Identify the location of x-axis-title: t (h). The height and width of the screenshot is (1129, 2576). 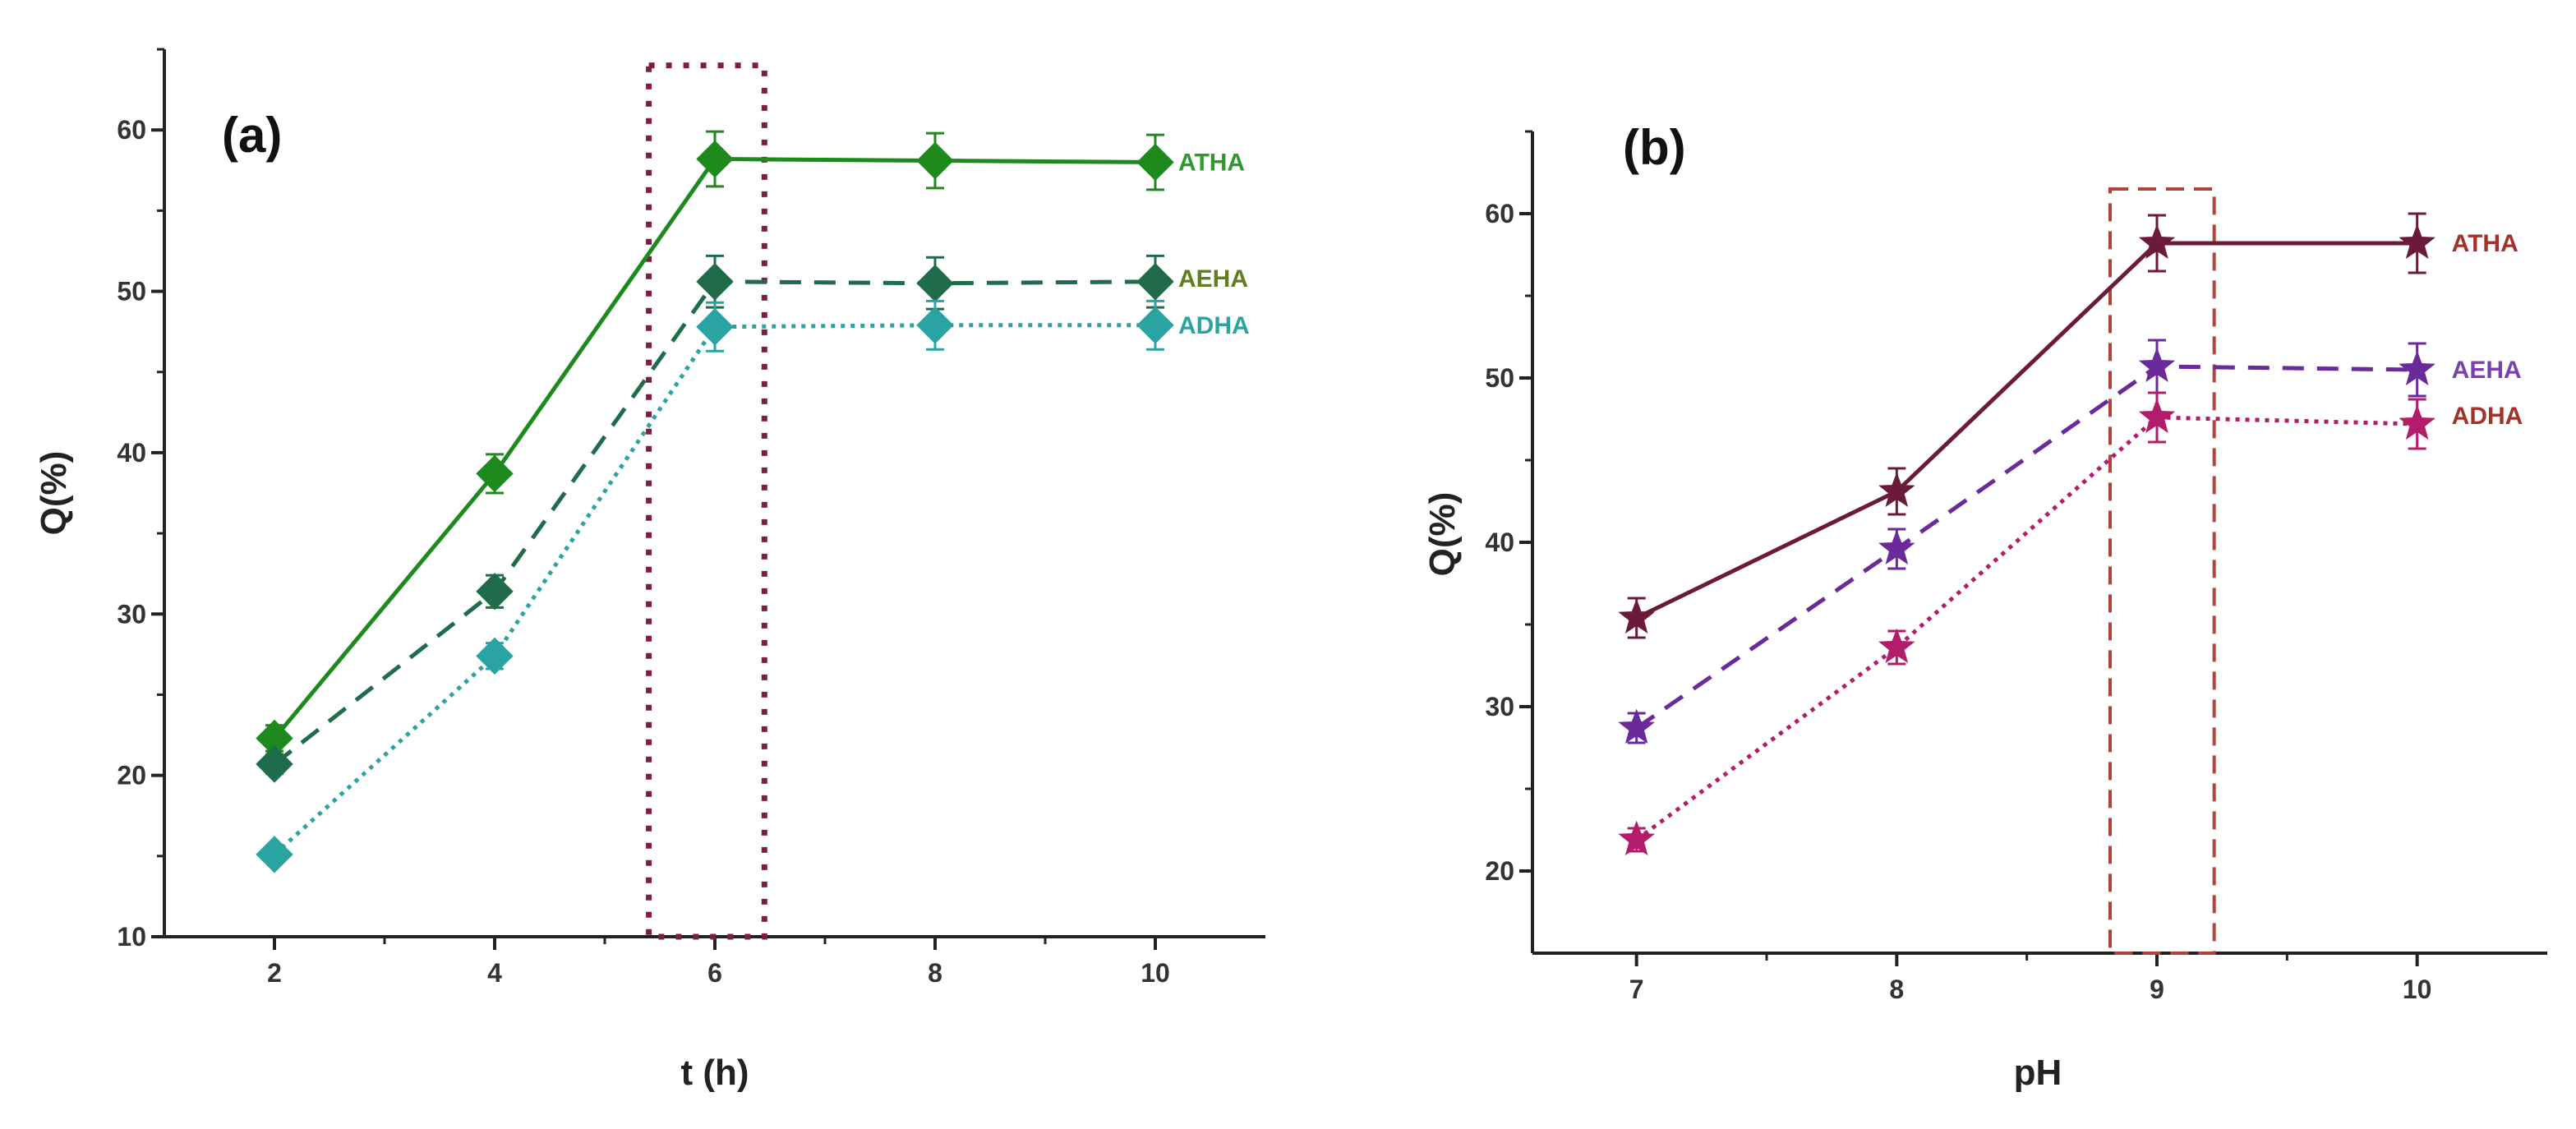
(714, 1073).